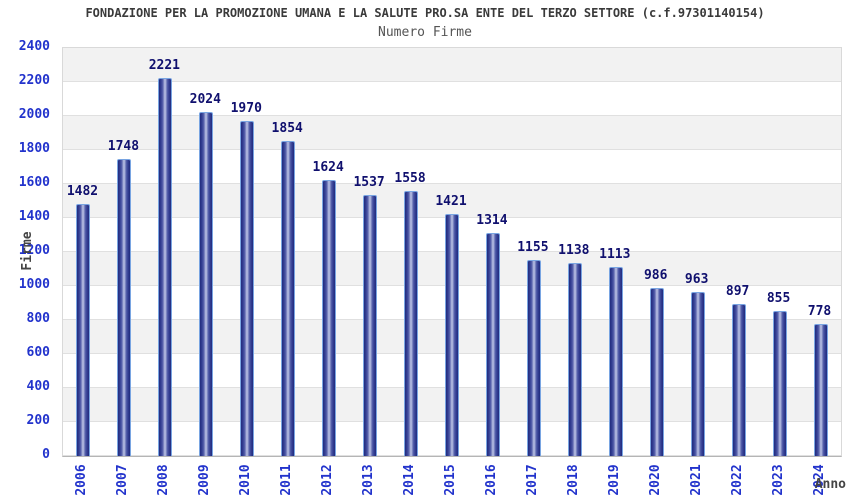  What do you see at coordinates (328, 480) in the screenshot?
I see `x-axis-tick-label: 2012` at bounding box center [328, 480].